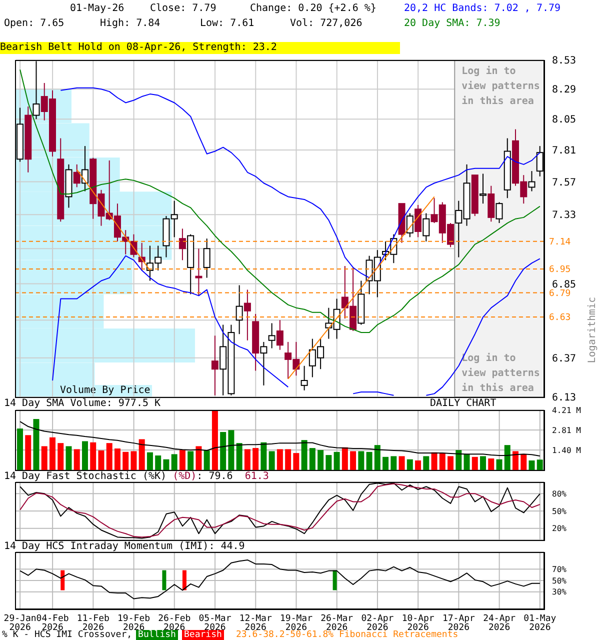  What do you see at coordinates (559, 592) in the screenshot?
I see `y-tick-label: 30%` at bounding box center [559, 592].